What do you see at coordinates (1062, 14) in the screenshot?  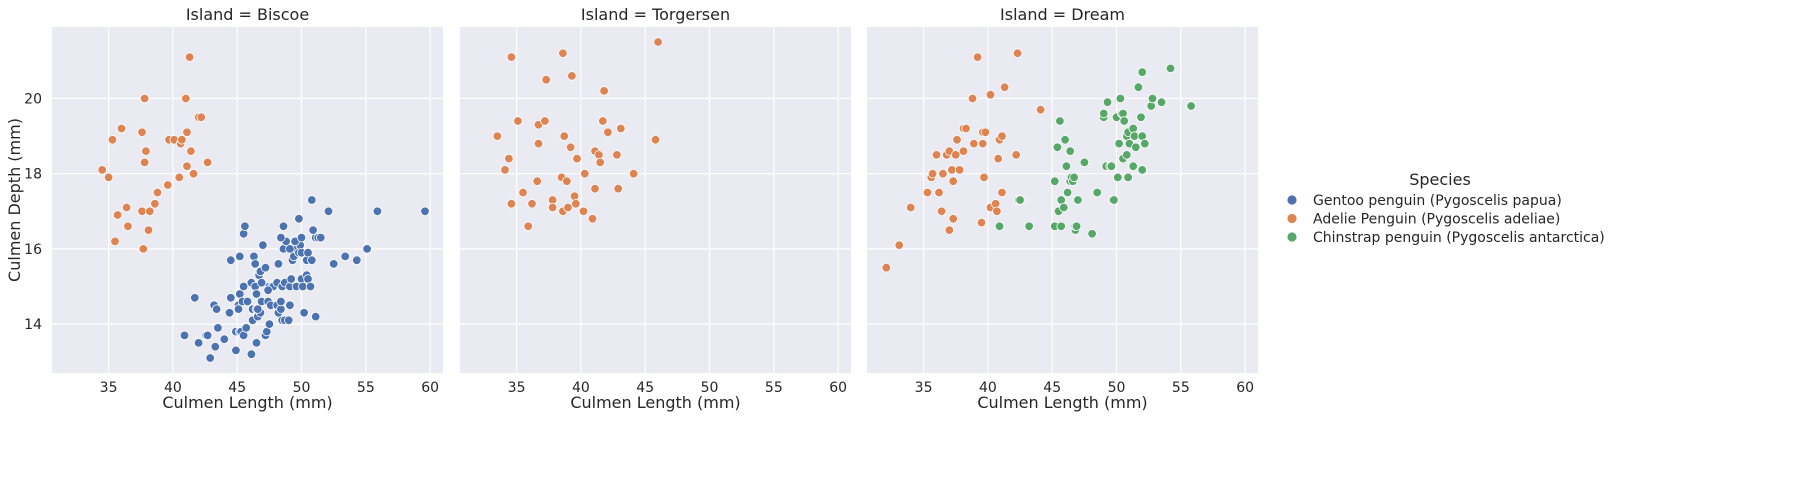 I see `facet-title: Island = Dream` at bounding box center [1062, 14].